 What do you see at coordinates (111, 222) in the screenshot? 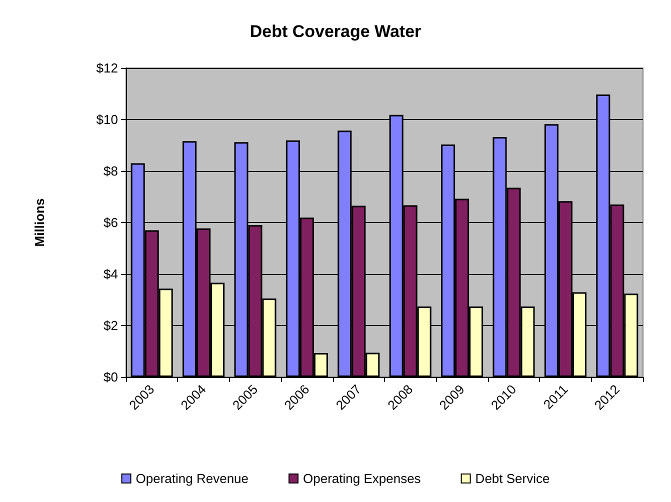
I see `y-tick-label: $6` at bounding box center [111, 222].